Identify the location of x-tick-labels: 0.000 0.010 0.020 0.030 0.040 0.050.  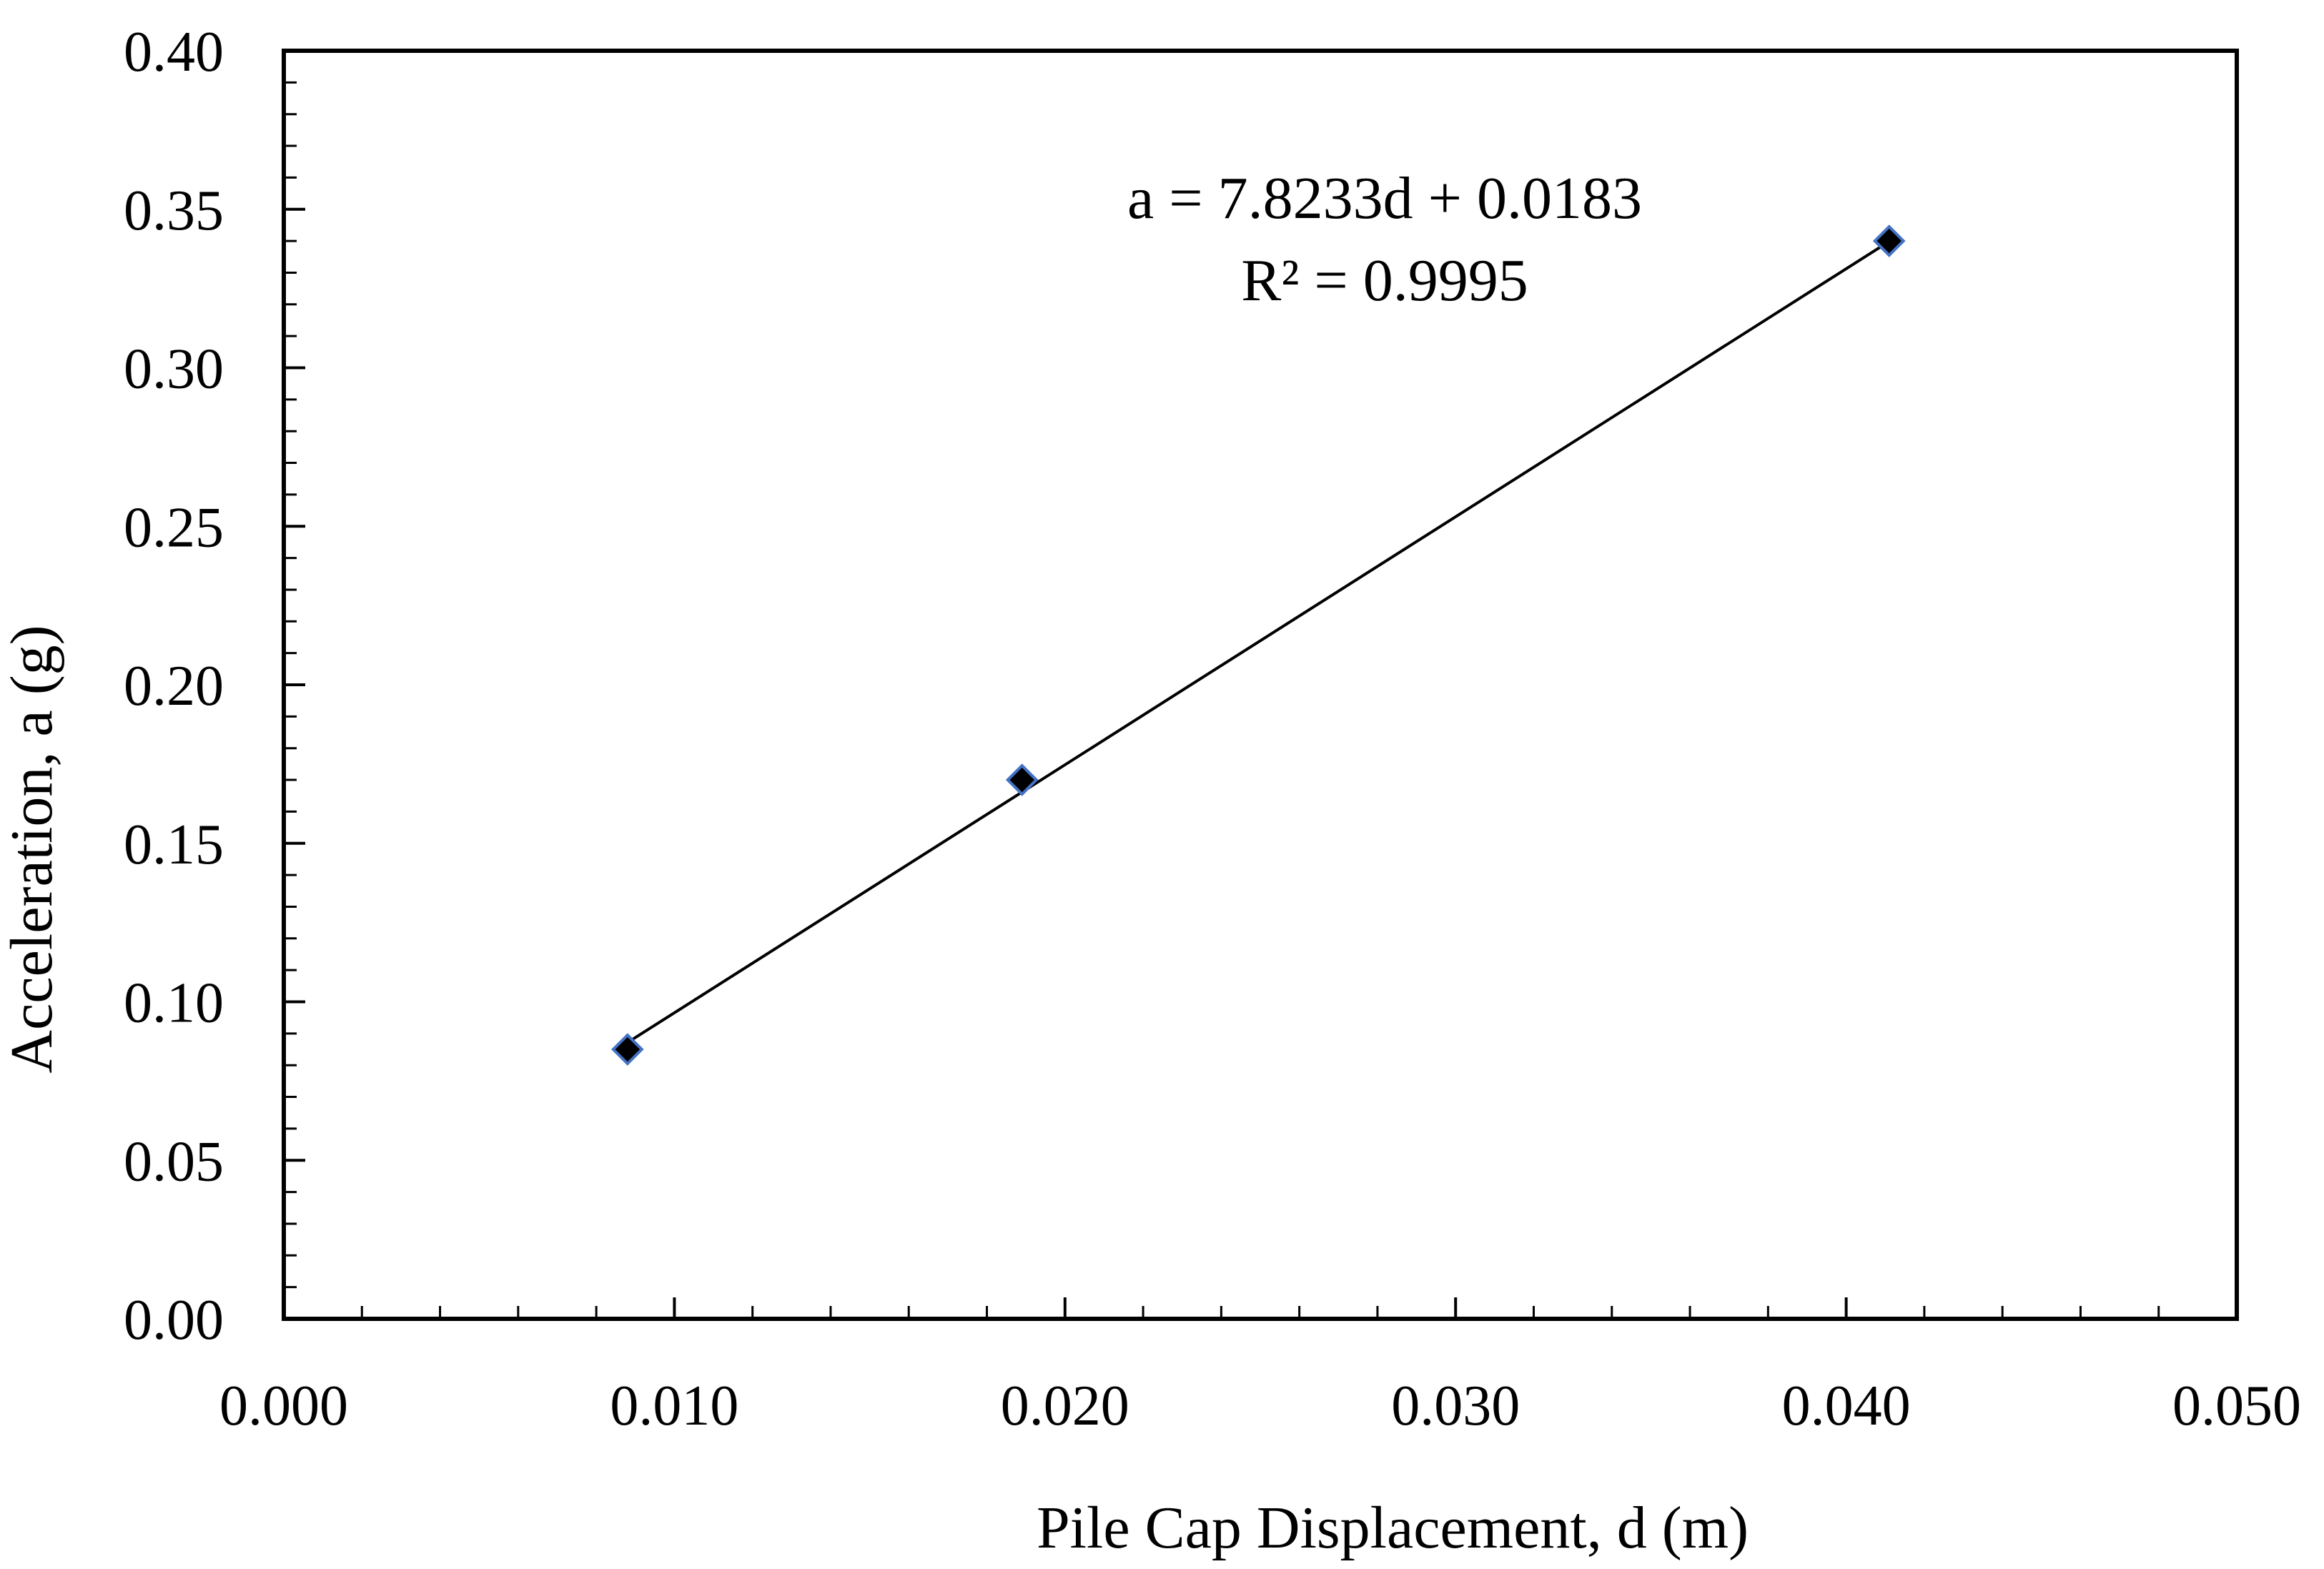
(1260, 1406).